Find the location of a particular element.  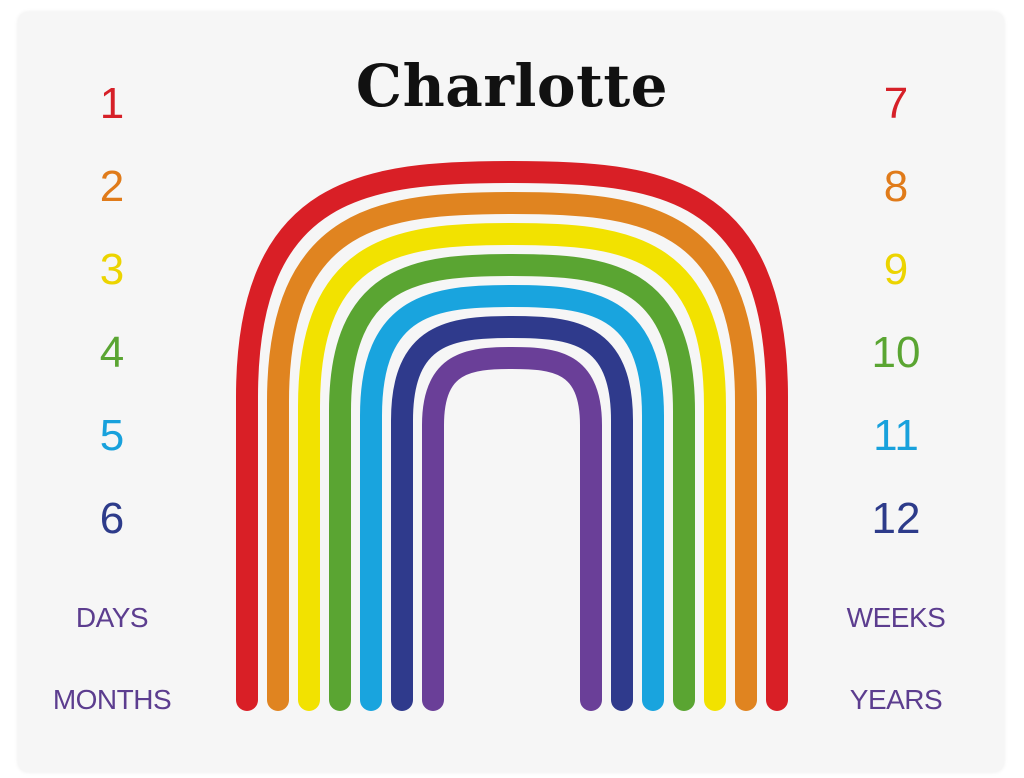

right-number-7: 7 is located at coordinates (896, 103).